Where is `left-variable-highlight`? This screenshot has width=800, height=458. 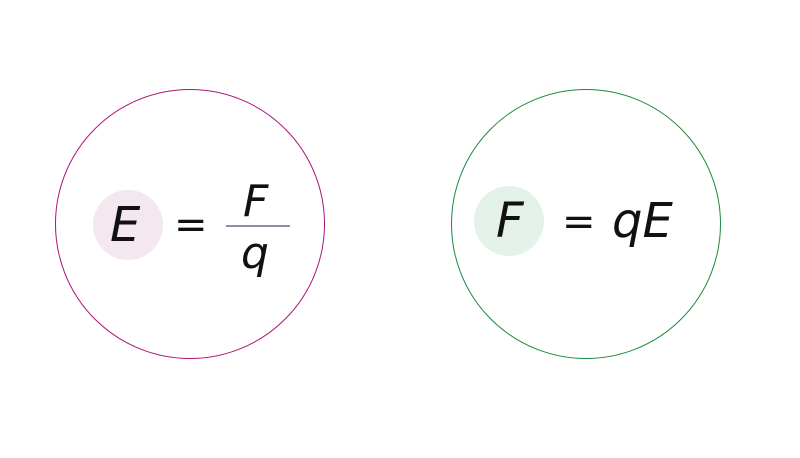 left-variable-highlight is located at coordinates (128, 225).